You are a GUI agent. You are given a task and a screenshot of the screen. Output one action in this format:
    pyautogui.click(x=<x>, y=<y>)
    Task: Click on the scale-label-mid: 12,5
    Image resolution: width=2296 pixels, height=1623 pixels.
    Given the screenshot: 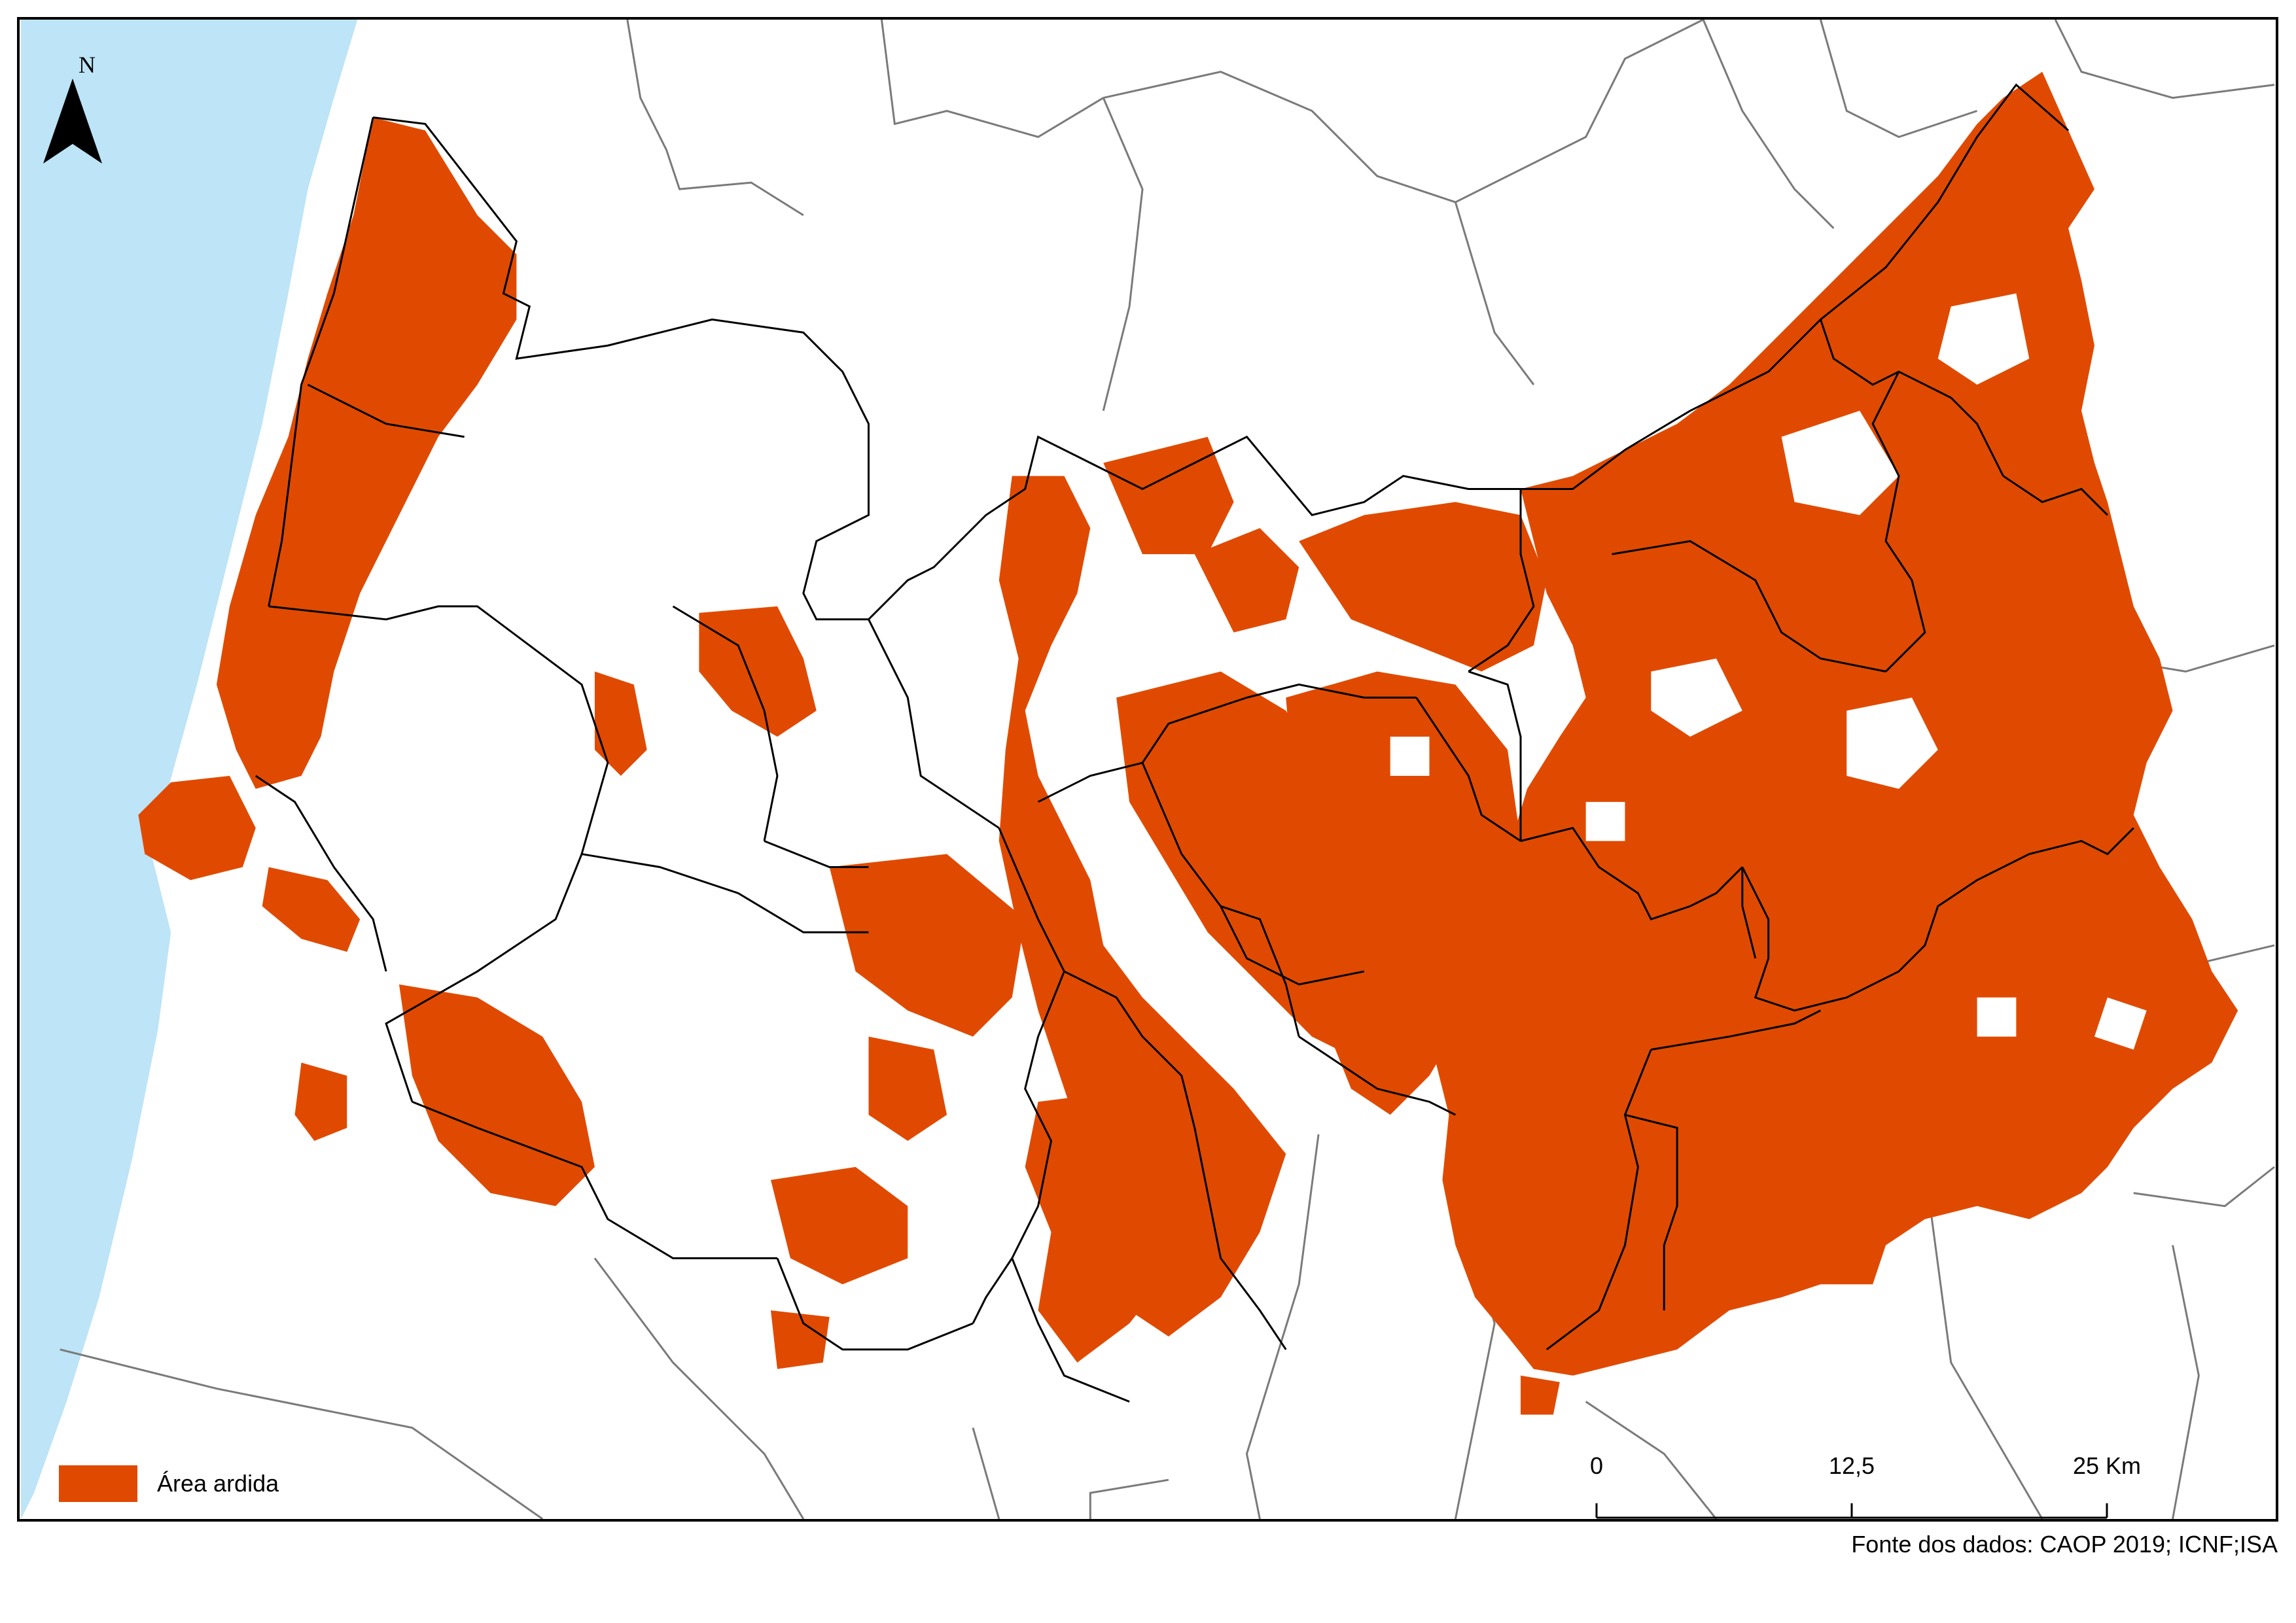 What is the action you would take?
    pyautogui.click(x=1851, y=1466)
    